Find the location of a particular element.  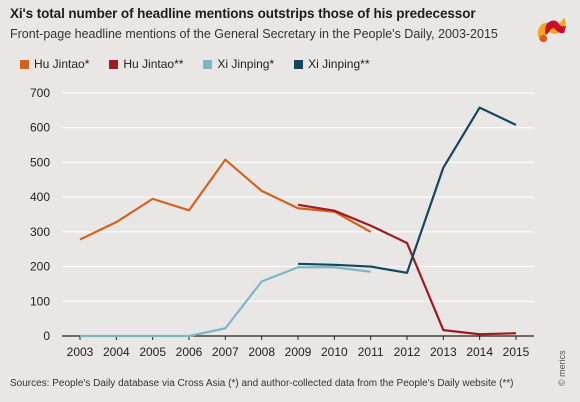

legend-item-xi-jinping-2: Xi Jinping** is located at coordinates (332, 64).